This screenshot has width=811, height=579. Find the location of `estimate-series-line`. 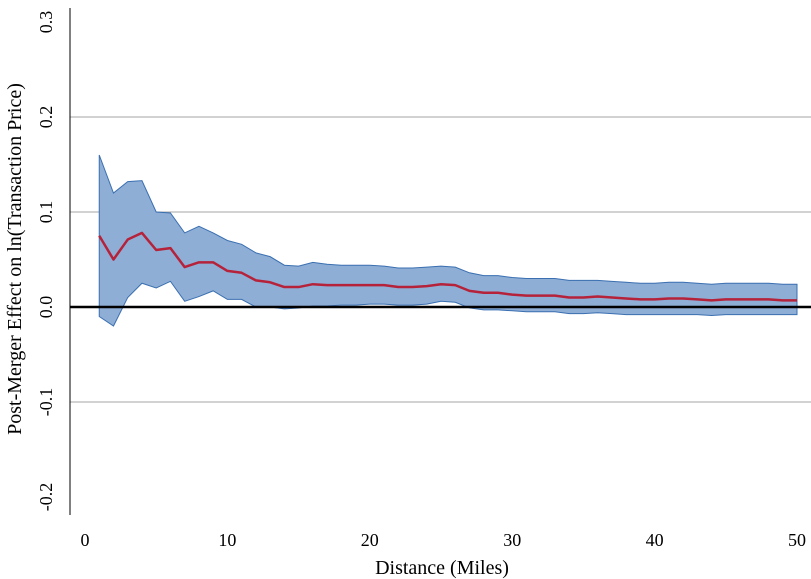

estimate-series-line is located at coordinates (447, 266).